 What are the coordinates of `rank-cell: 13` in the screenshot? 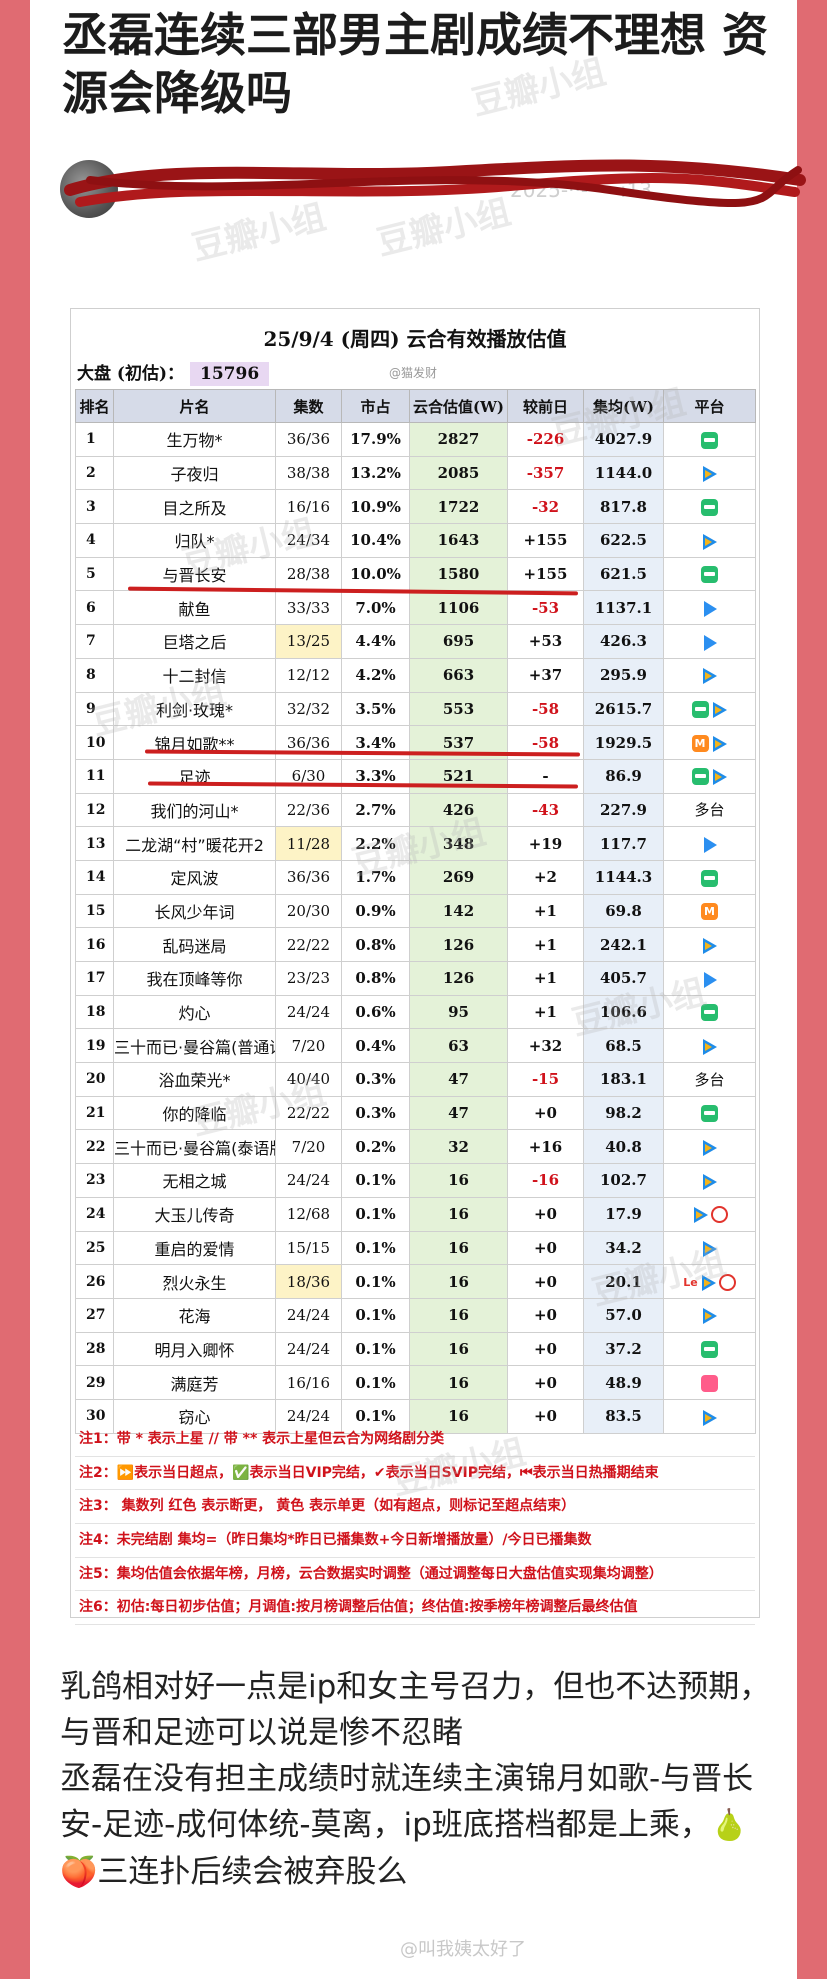 It's located at (94, 843).